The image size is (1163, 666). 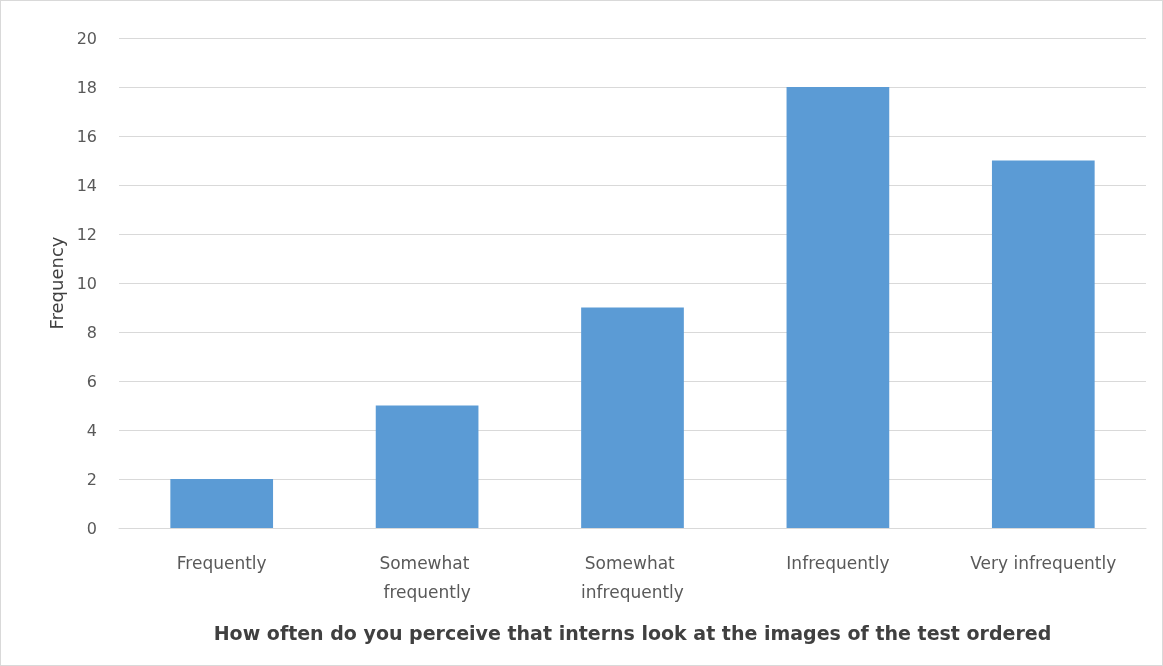 What do you see at coordinates (91, 479) in the screenshot?
I see `y-tick-label: 2` at bounding box center [91, 479].